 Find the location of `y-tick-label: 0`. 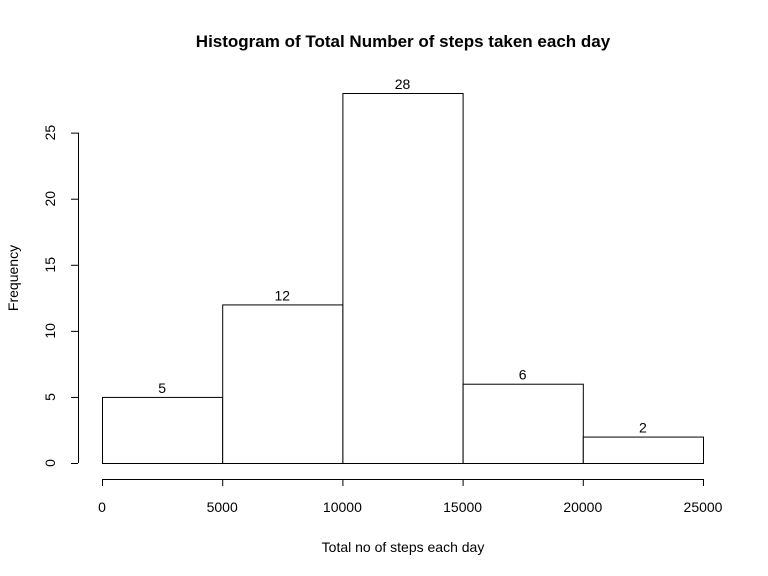

y-tick-label: 0 is located at coordinates (50, 463).